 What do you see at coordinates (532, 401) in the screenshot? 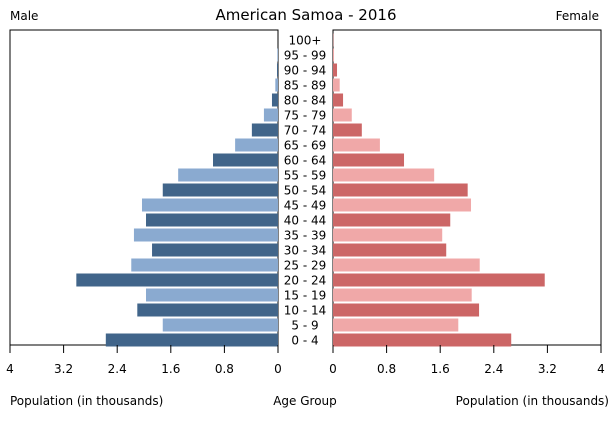
I see `x-axis-label-female: Population (in thousands)` at bounding box center [532, 401].